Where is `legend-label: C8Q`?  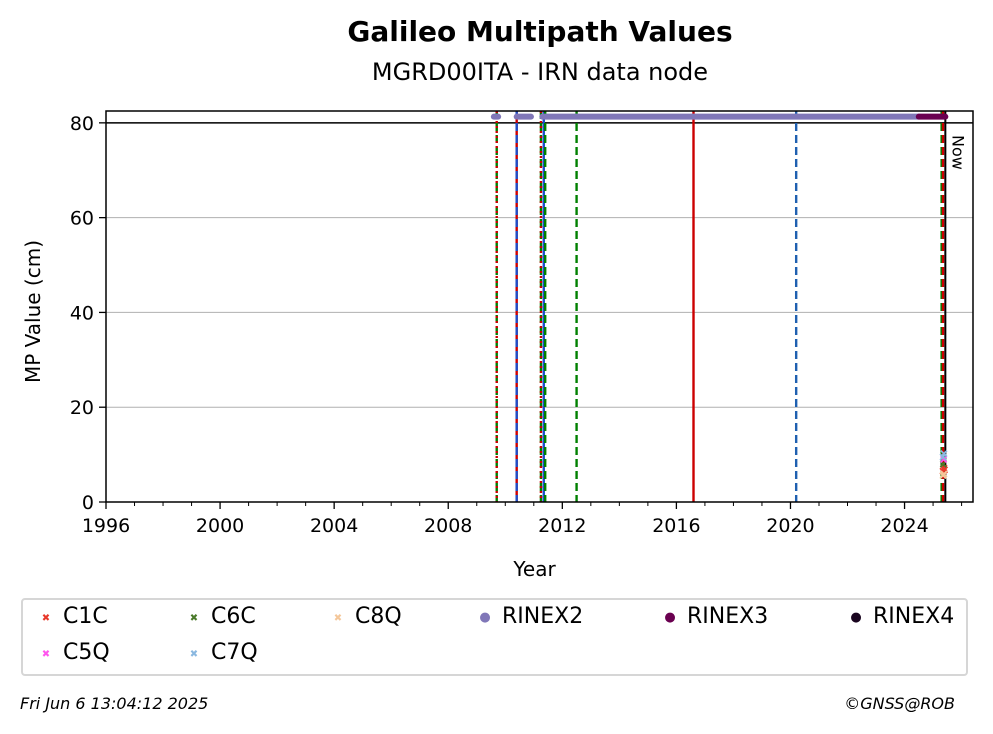
legend-label: C8Q is located at coordinates (378, 616).